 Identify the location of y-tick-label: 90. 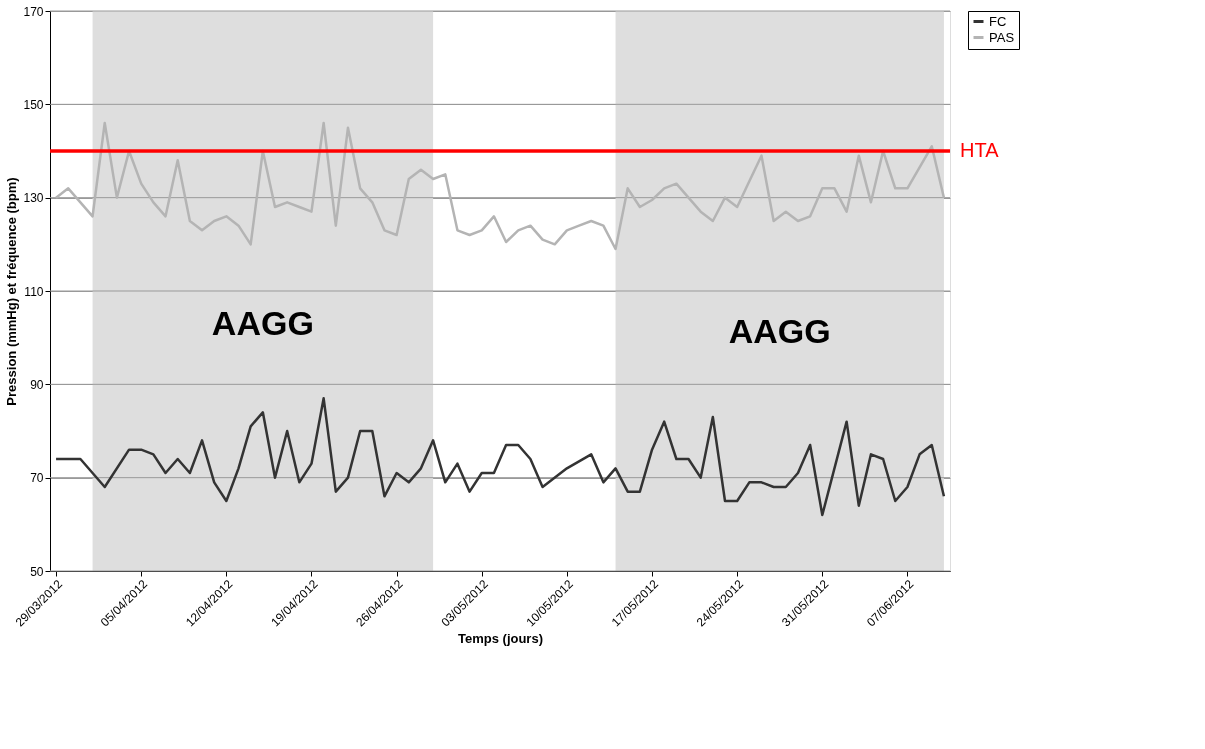
(37, 384).